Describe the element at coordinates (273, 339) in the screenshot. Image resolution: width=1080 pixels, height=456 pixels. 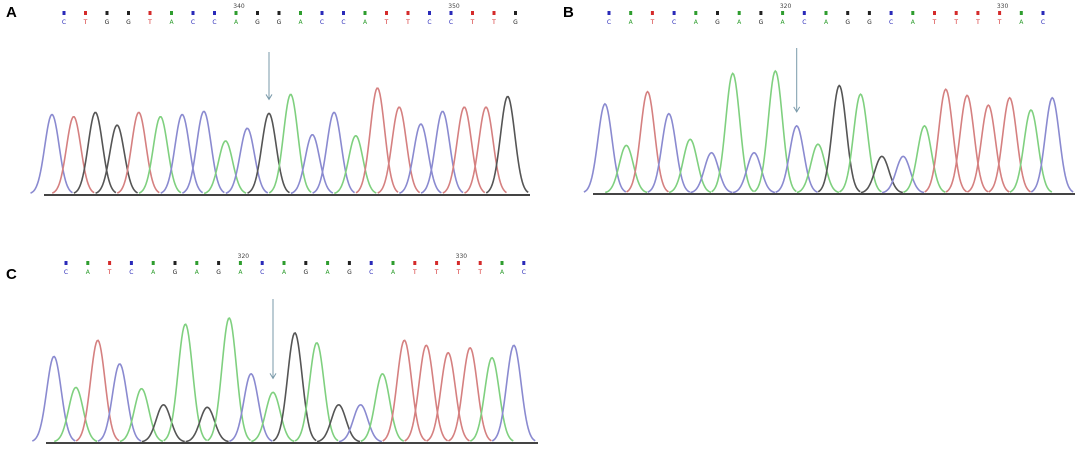
I see `variant-arrow` at that location.